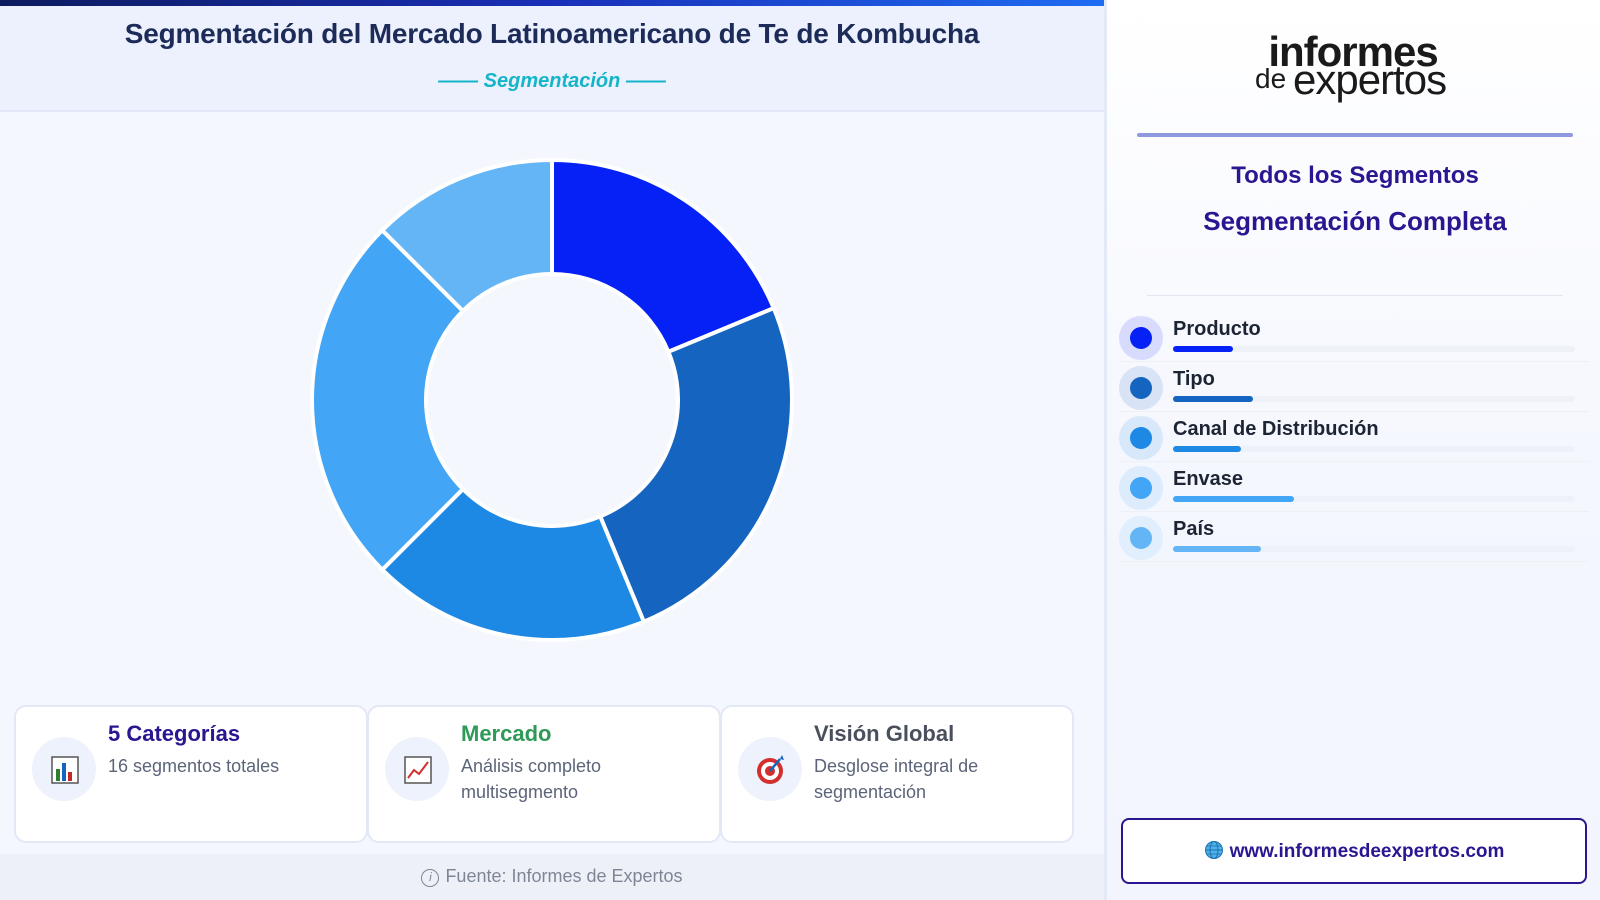  Describe the element at coordinates (506, 733) in the screenshot. I see `card-market-title: Mercado` at that location.